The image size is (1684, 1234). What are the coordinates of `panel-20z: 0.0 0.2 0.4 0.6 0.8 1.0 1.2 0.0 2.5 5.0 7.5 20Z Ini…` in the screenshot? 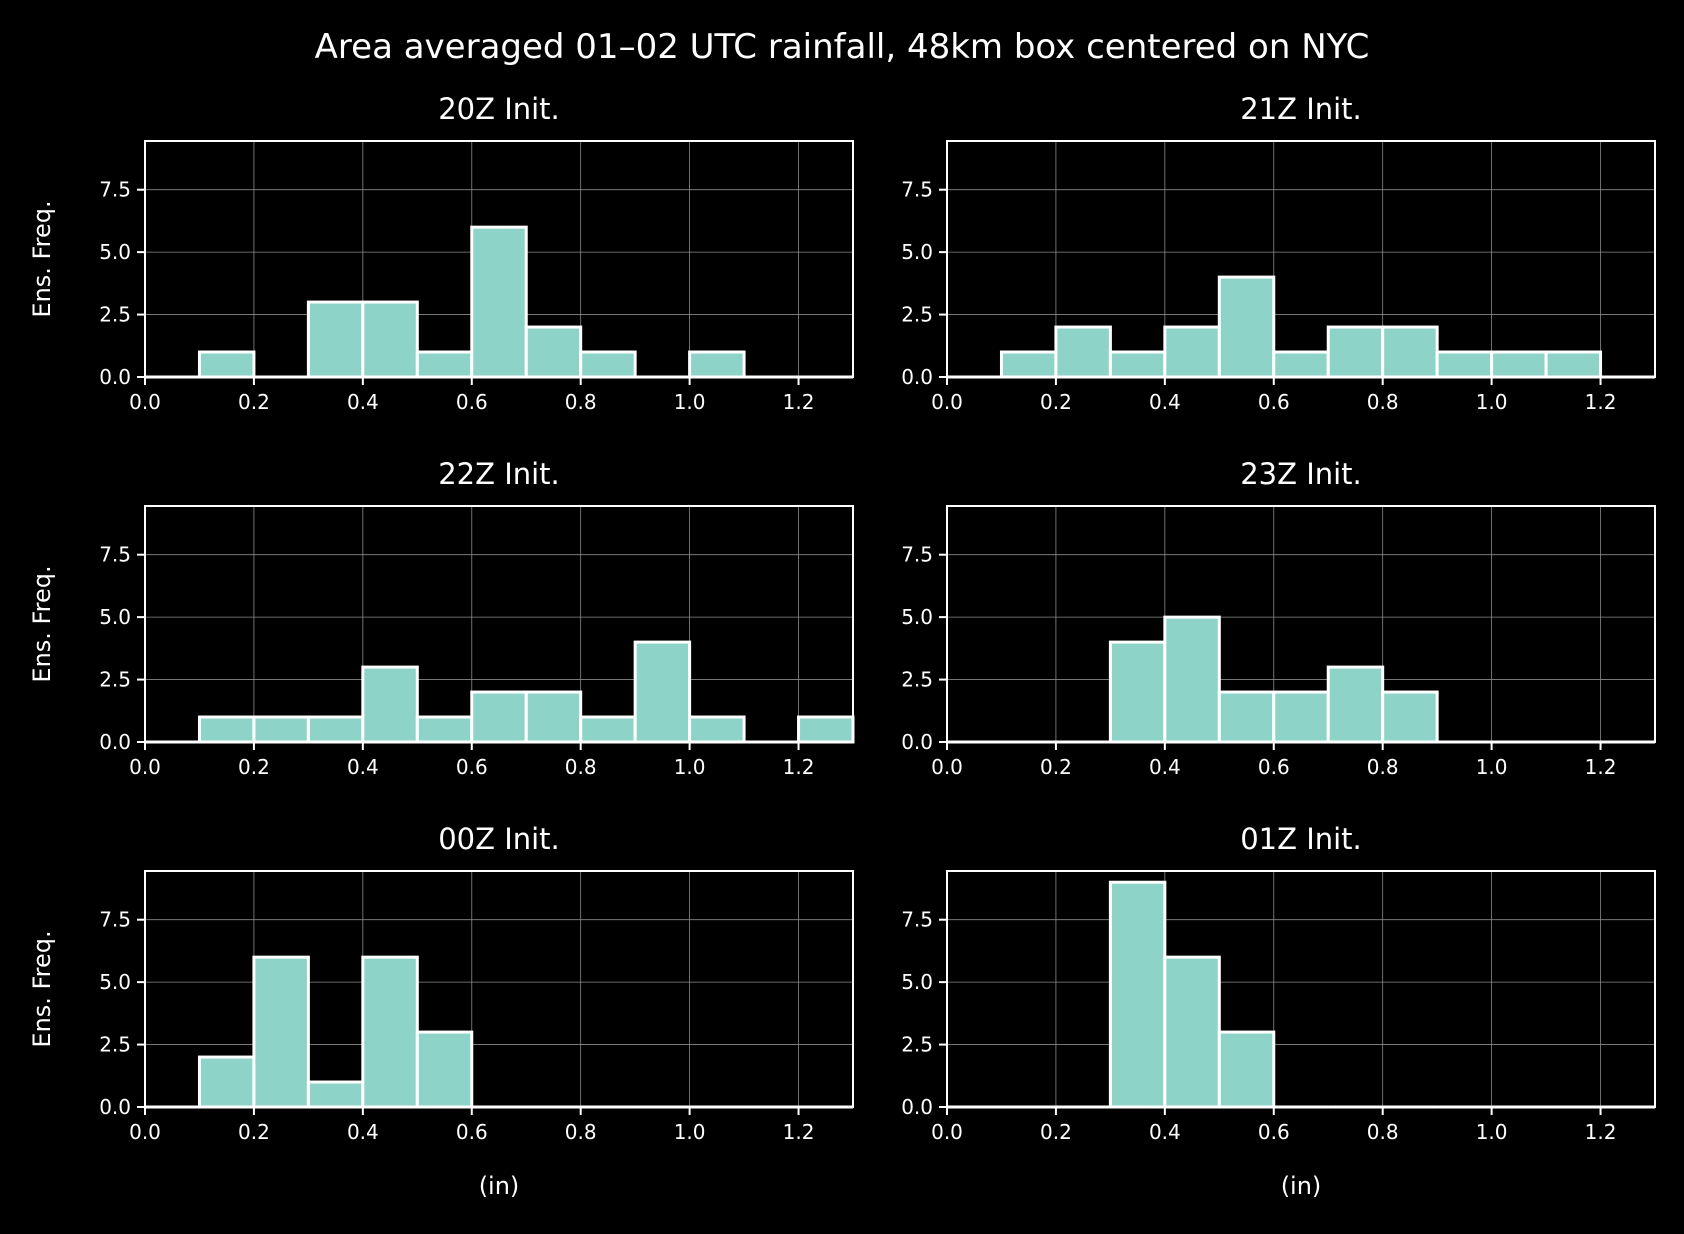 It's located at (441, 253).